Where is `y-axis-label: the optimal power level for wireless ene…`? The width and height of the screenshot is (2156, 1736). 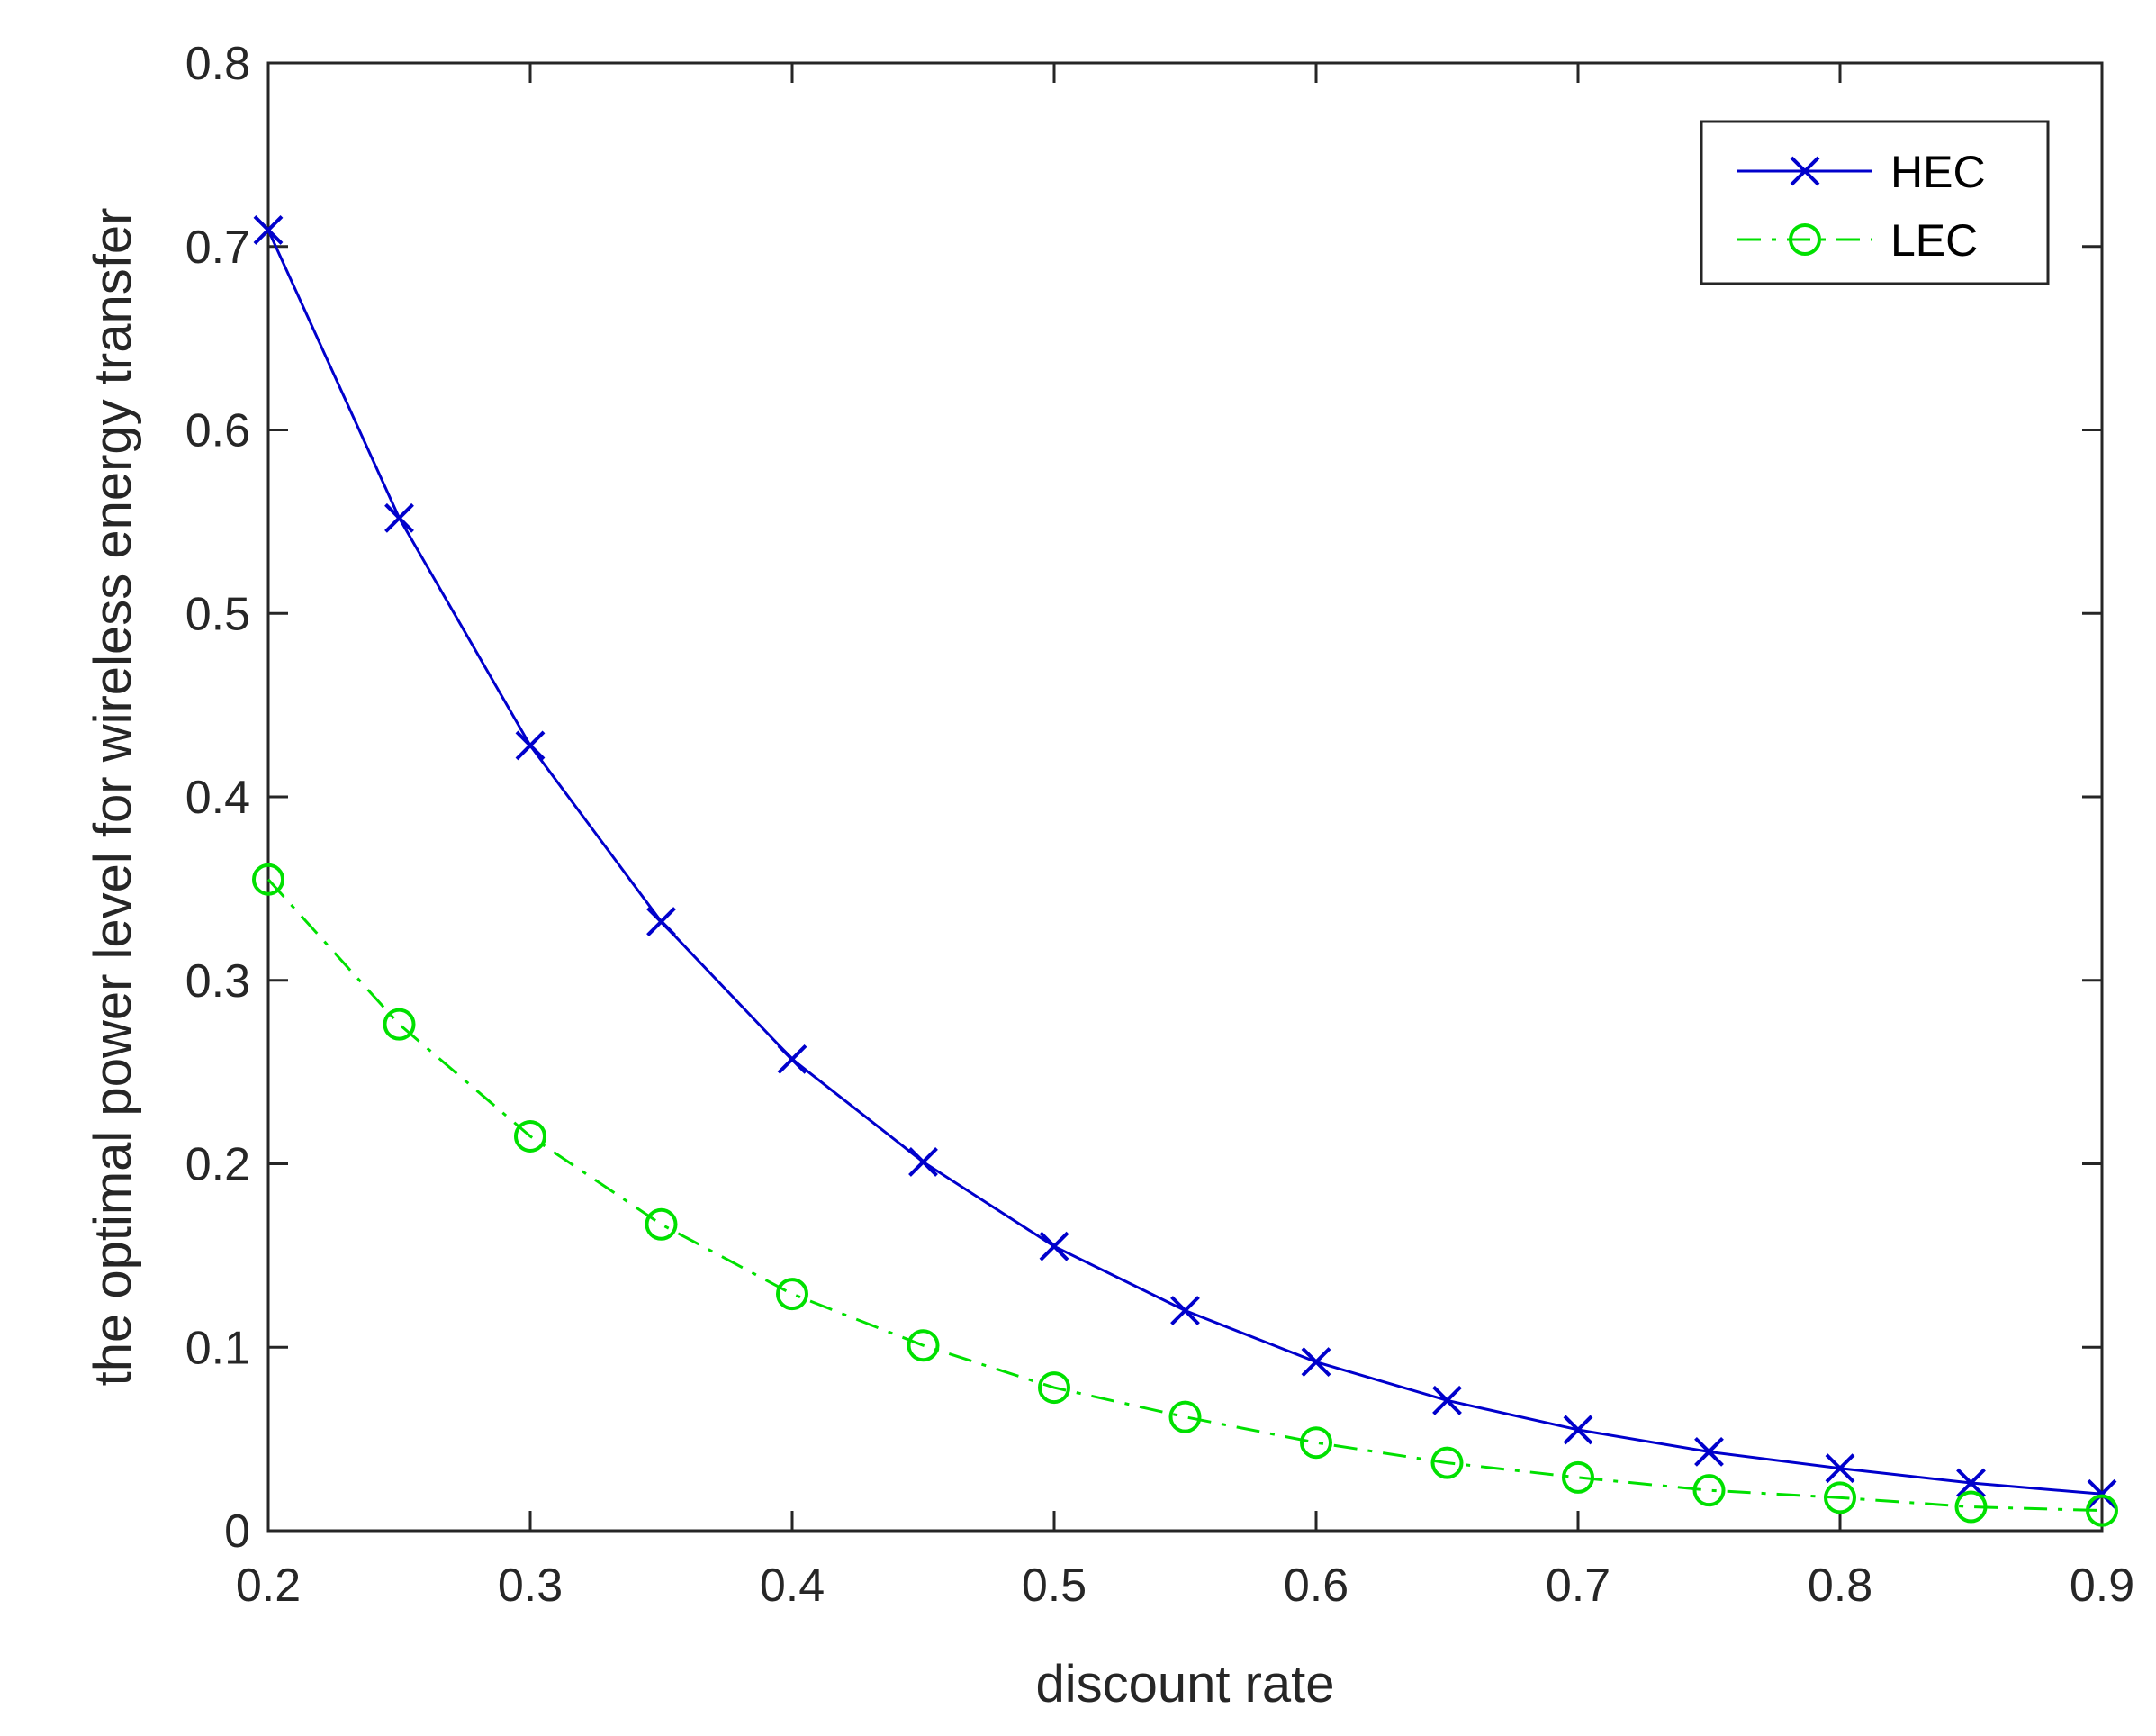
y-axis-label: the optimal power level for wireless ene… is located at coordinates (113, 797).